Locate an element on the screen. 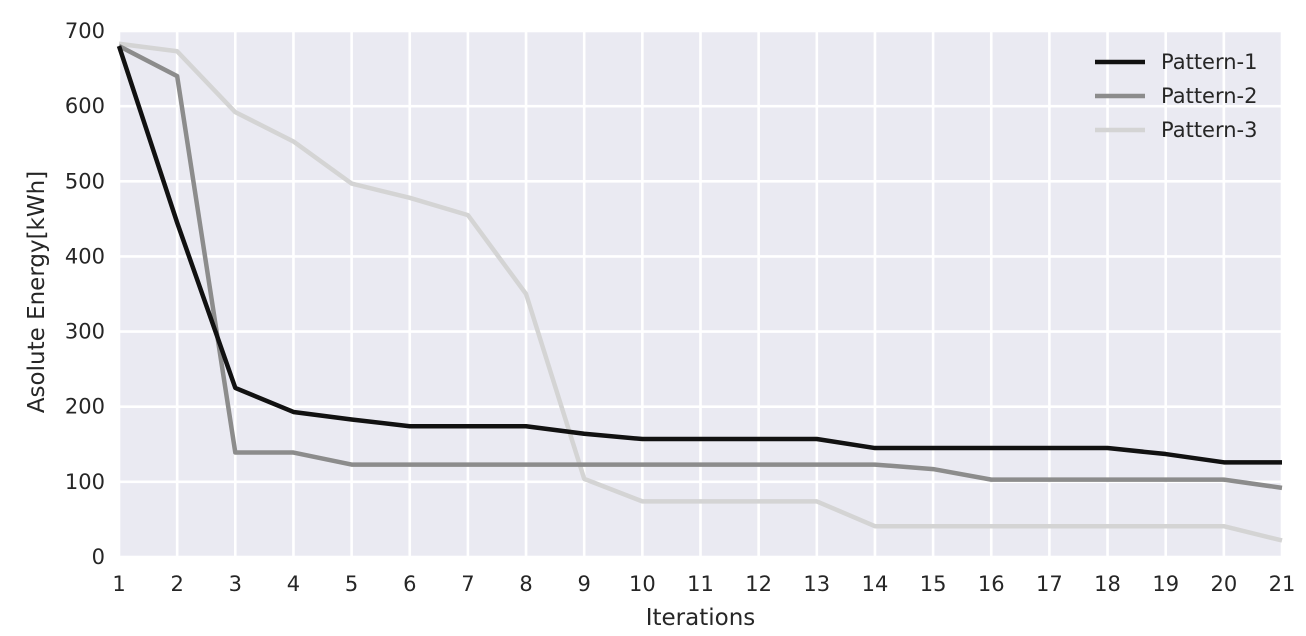 This screenshot has height=636, width=1306. x-tick-label: 12 is located at coordinates (758, 584).